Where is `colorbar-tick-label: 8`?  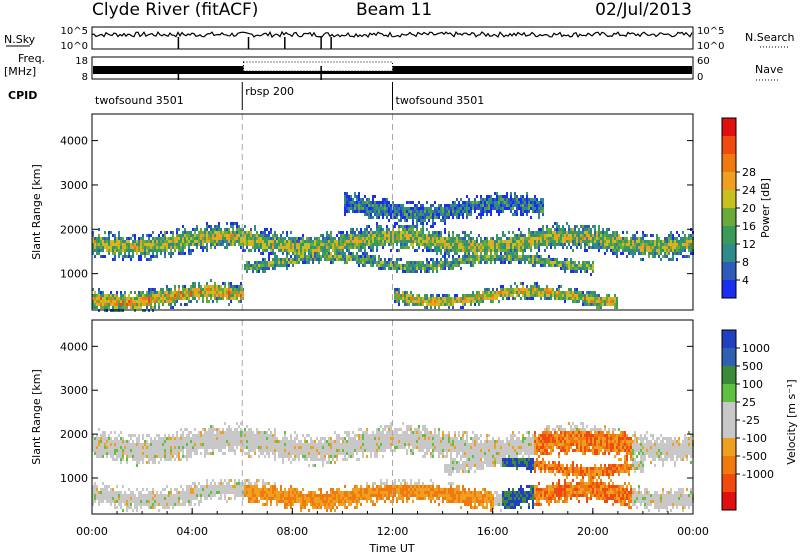 colorbar-tick-label: 8 is located at coordinates (745, 262).